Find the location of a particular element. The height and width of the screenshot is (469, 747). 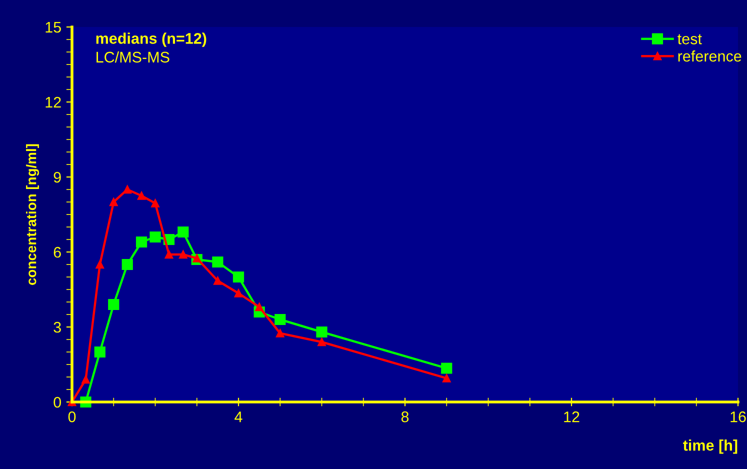

y-tick-label: 12 is located at coordinates (53, 102).